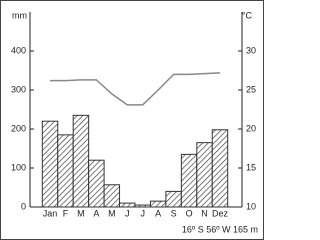 The height and width of the screenshot is (240, 320). What do you see at coordinates (251, 50) in the screenshot?
I see `y2-tick-label: 30` at bounding box center [251, 50].